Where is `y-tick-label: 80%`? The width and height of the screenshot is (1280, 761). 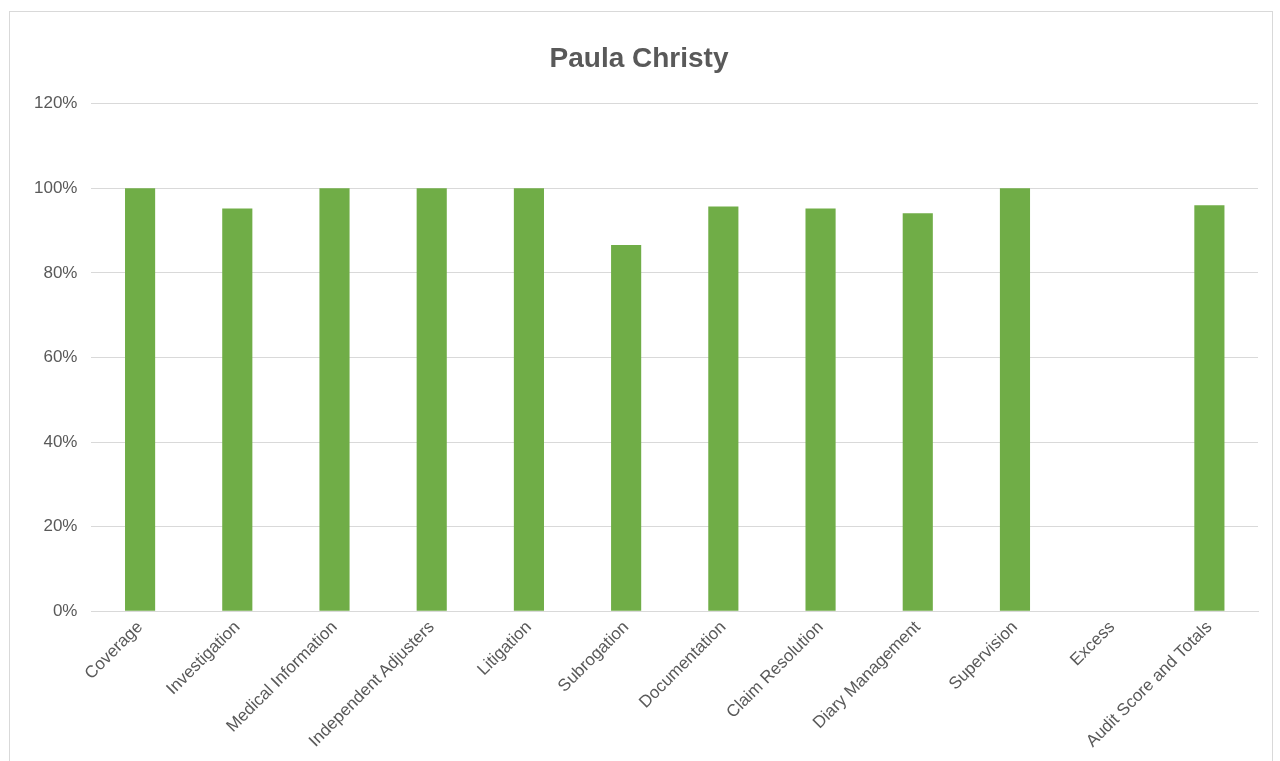
y-tick-label: 80% is located at coordinates (60, 272).